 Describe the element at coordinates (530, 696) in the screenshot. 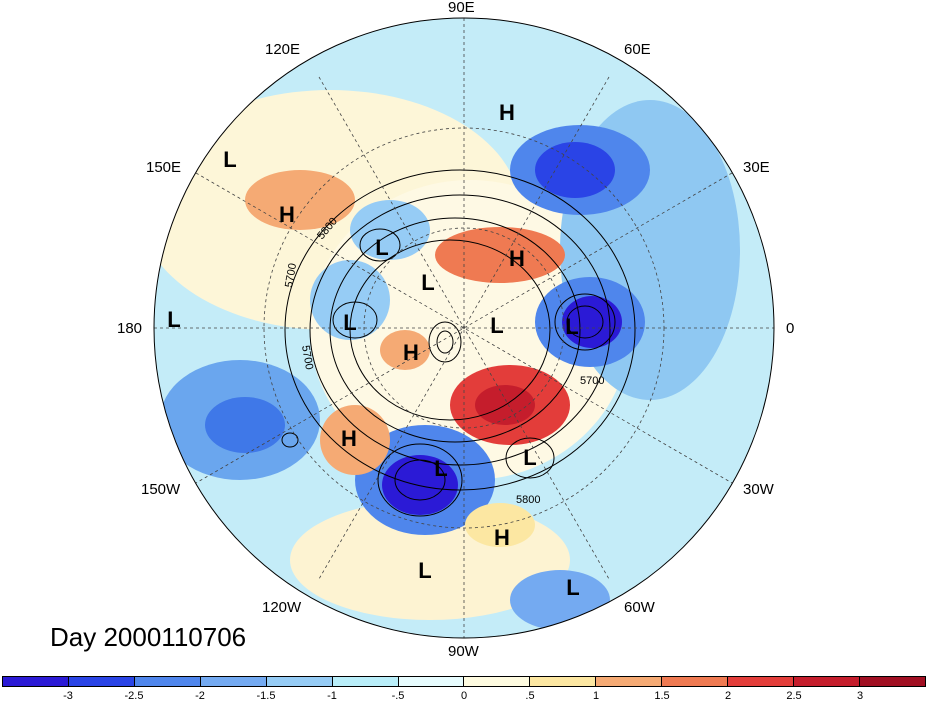

I see `colorbar-tick-label: .5` at that location.